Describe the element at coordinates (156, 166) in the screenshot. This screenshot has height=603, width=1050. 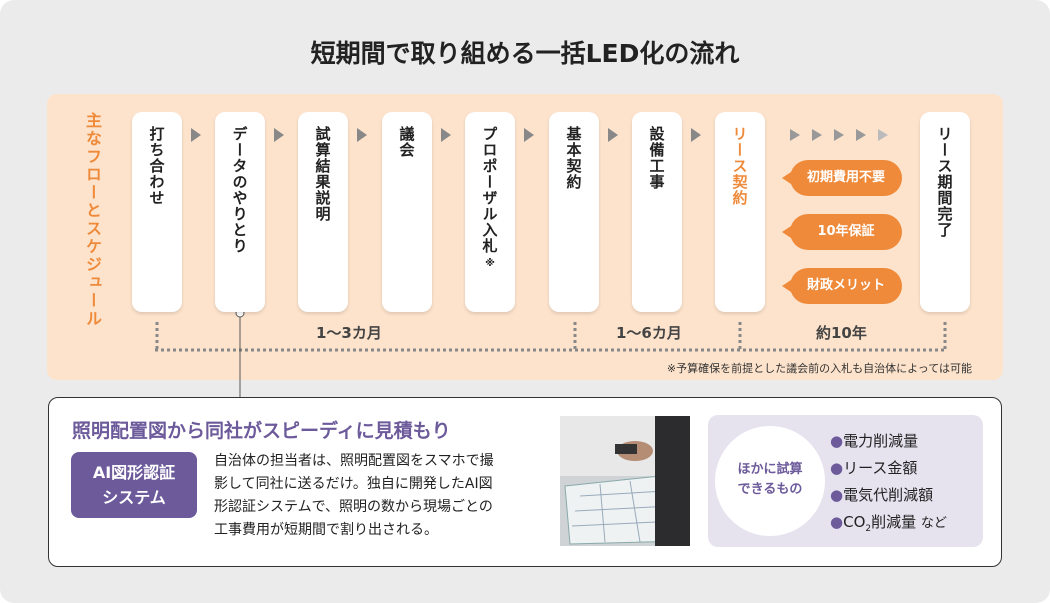
I see `step-label: 打ち合わせ` at that location.